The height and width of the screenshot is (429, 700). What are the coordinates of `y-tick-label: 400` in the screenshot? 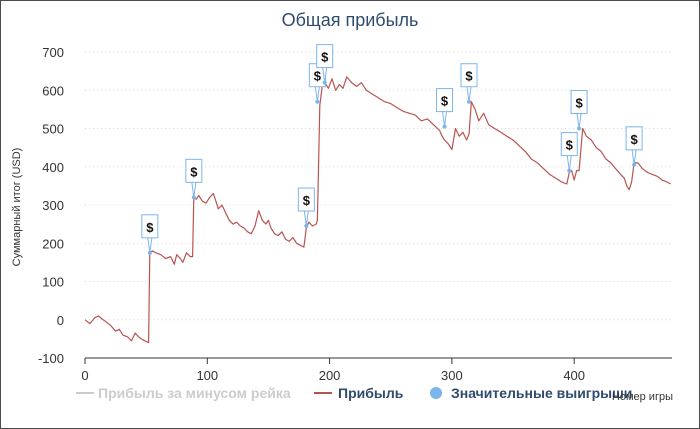 It's located at (53, 167).